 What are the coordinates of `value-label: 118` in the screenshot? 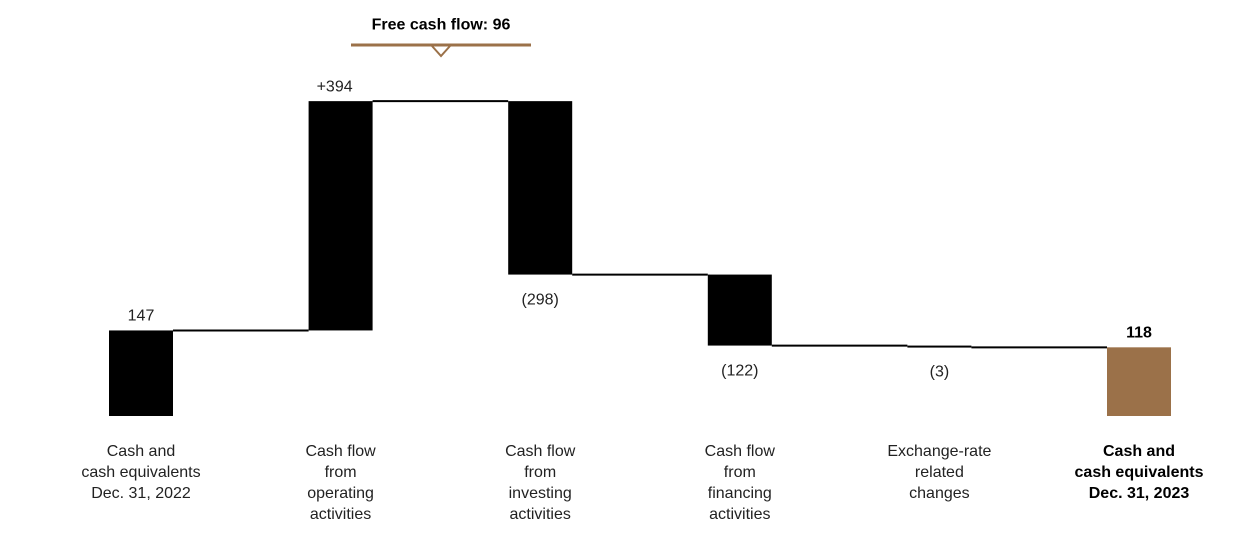 It's located at (1139, 333).